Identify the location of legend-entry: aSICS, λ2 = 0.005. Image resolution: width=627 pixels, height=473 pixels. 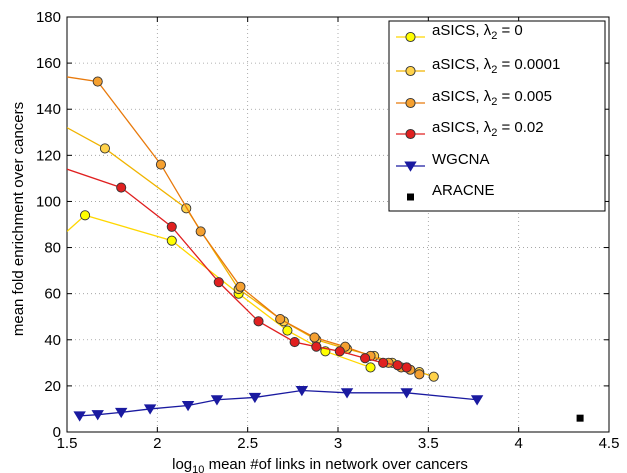
(474, 98).